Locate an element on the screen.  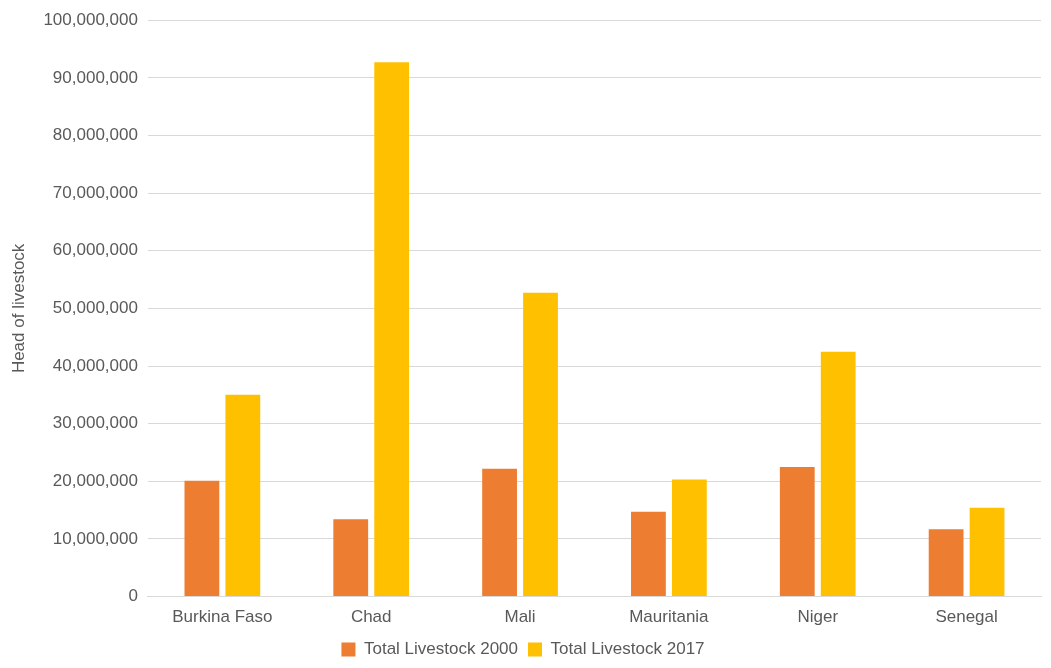
y-tick-label: 10,000,000 is located at coordinates (95, 538).